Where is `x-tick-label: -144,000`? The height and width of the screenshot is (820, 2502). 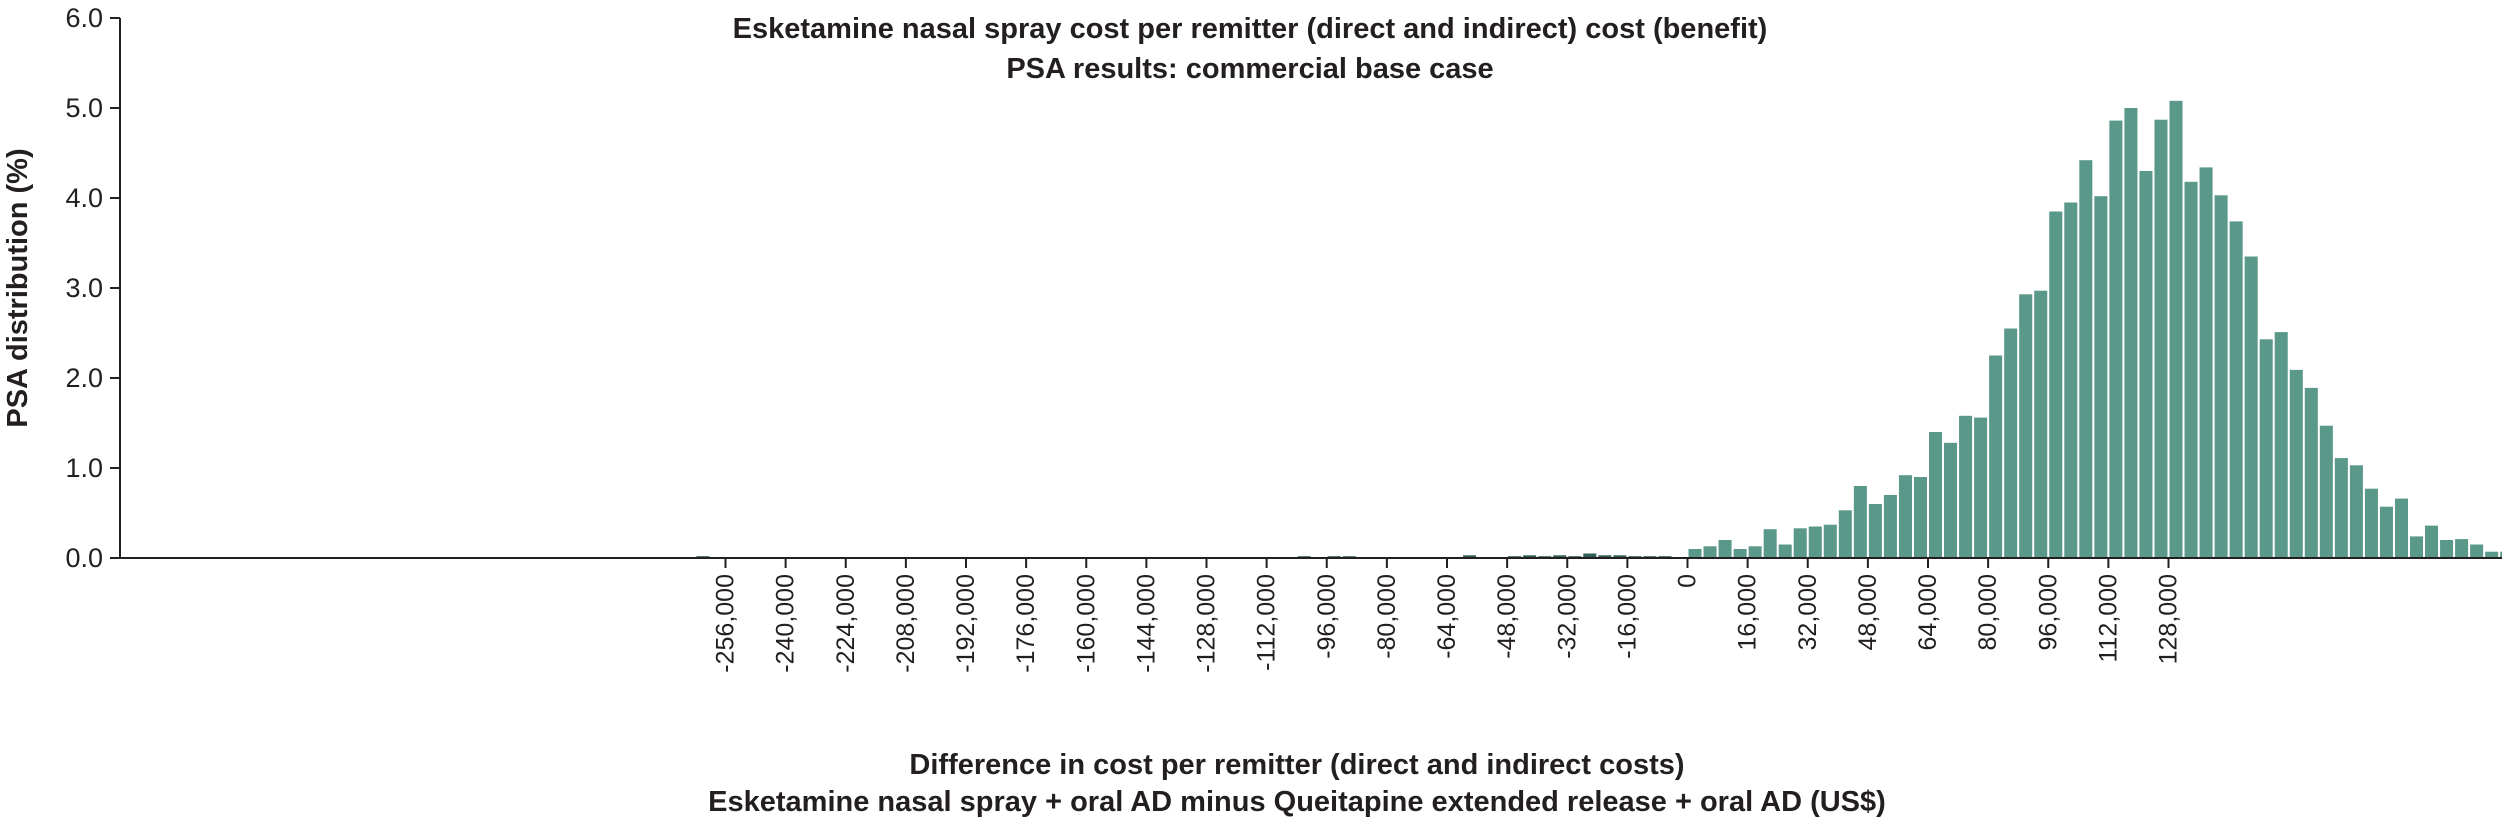
x-tick-label: -144,000 is located at coordinates (1146, 623).